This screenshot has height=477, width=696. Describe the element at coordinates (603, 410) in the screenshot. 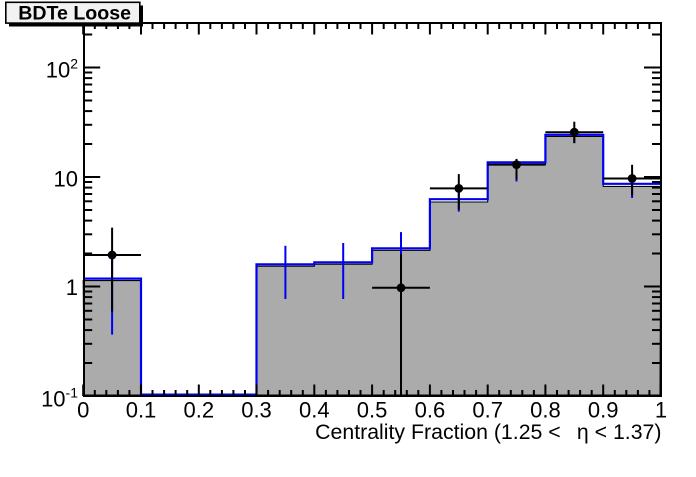

I see `svg-text: 0.9` at that location.